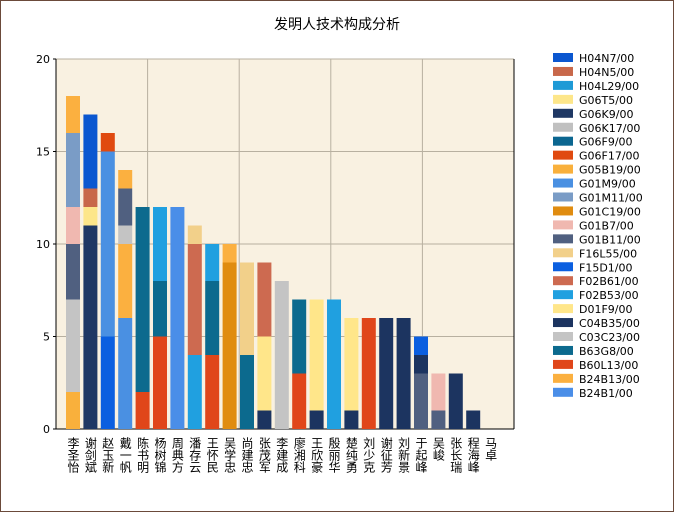  I want to click on category-label: 潘存云, so click(195, 455).